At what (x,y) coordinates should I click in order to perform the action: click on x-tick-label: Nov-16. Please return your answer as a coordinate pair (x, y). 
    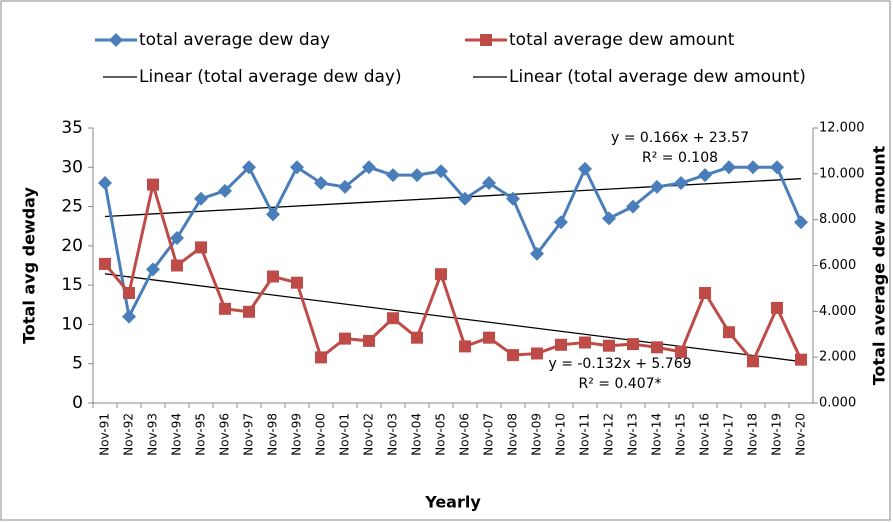
    Looking at the image, I should click on (705, 434).